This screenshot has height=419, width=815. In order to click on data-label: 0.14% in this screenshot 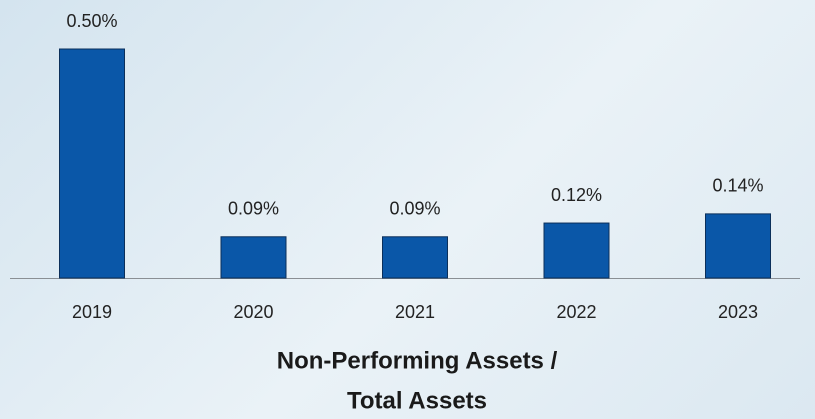, I will do `click(737, 186)`.